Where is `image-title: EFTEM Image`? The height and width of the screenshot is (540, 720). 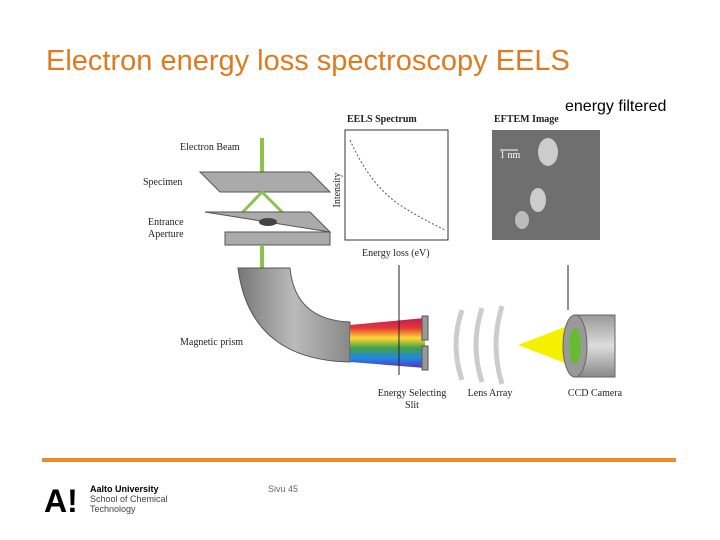 image-title: EFTEM Image is located at coordinates (526, 119).